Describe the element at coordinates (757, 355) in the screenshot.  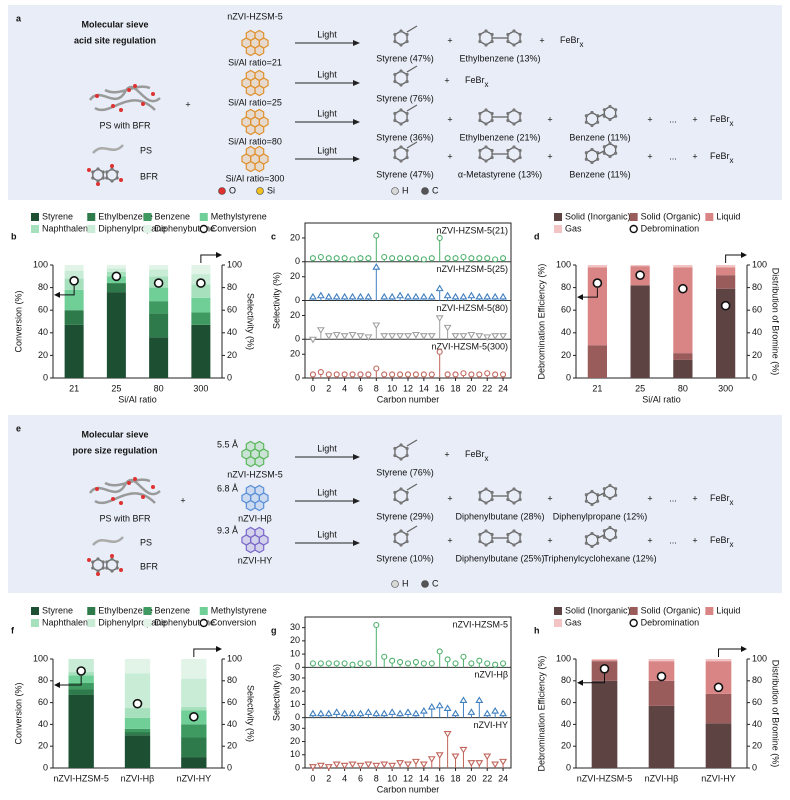
I see `y2-tick-label: 20` at that location.